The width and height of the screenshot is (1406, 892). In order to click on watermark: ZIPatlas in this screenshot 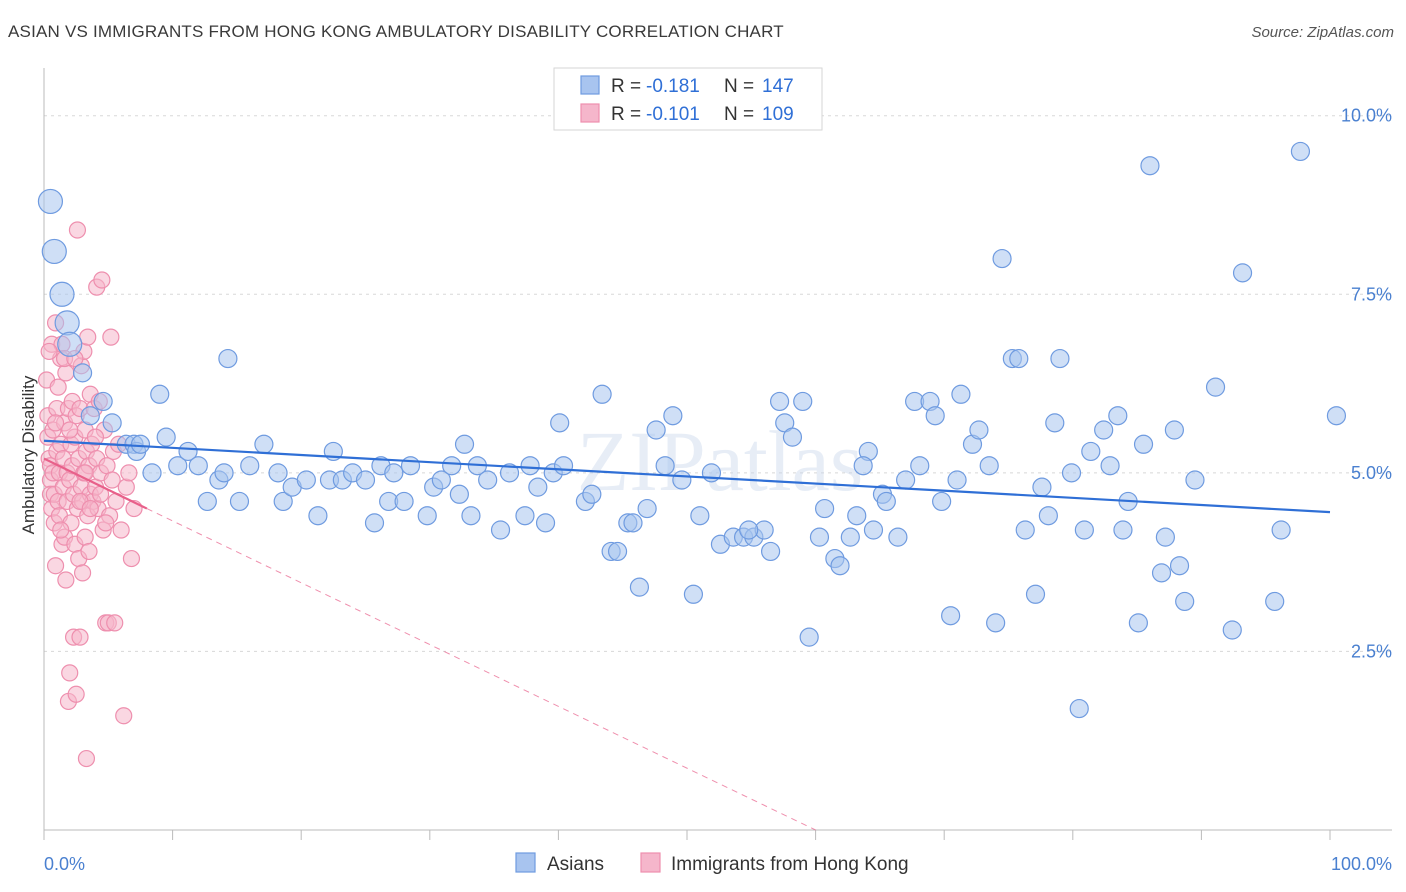, I will do `click(720, 461)`.